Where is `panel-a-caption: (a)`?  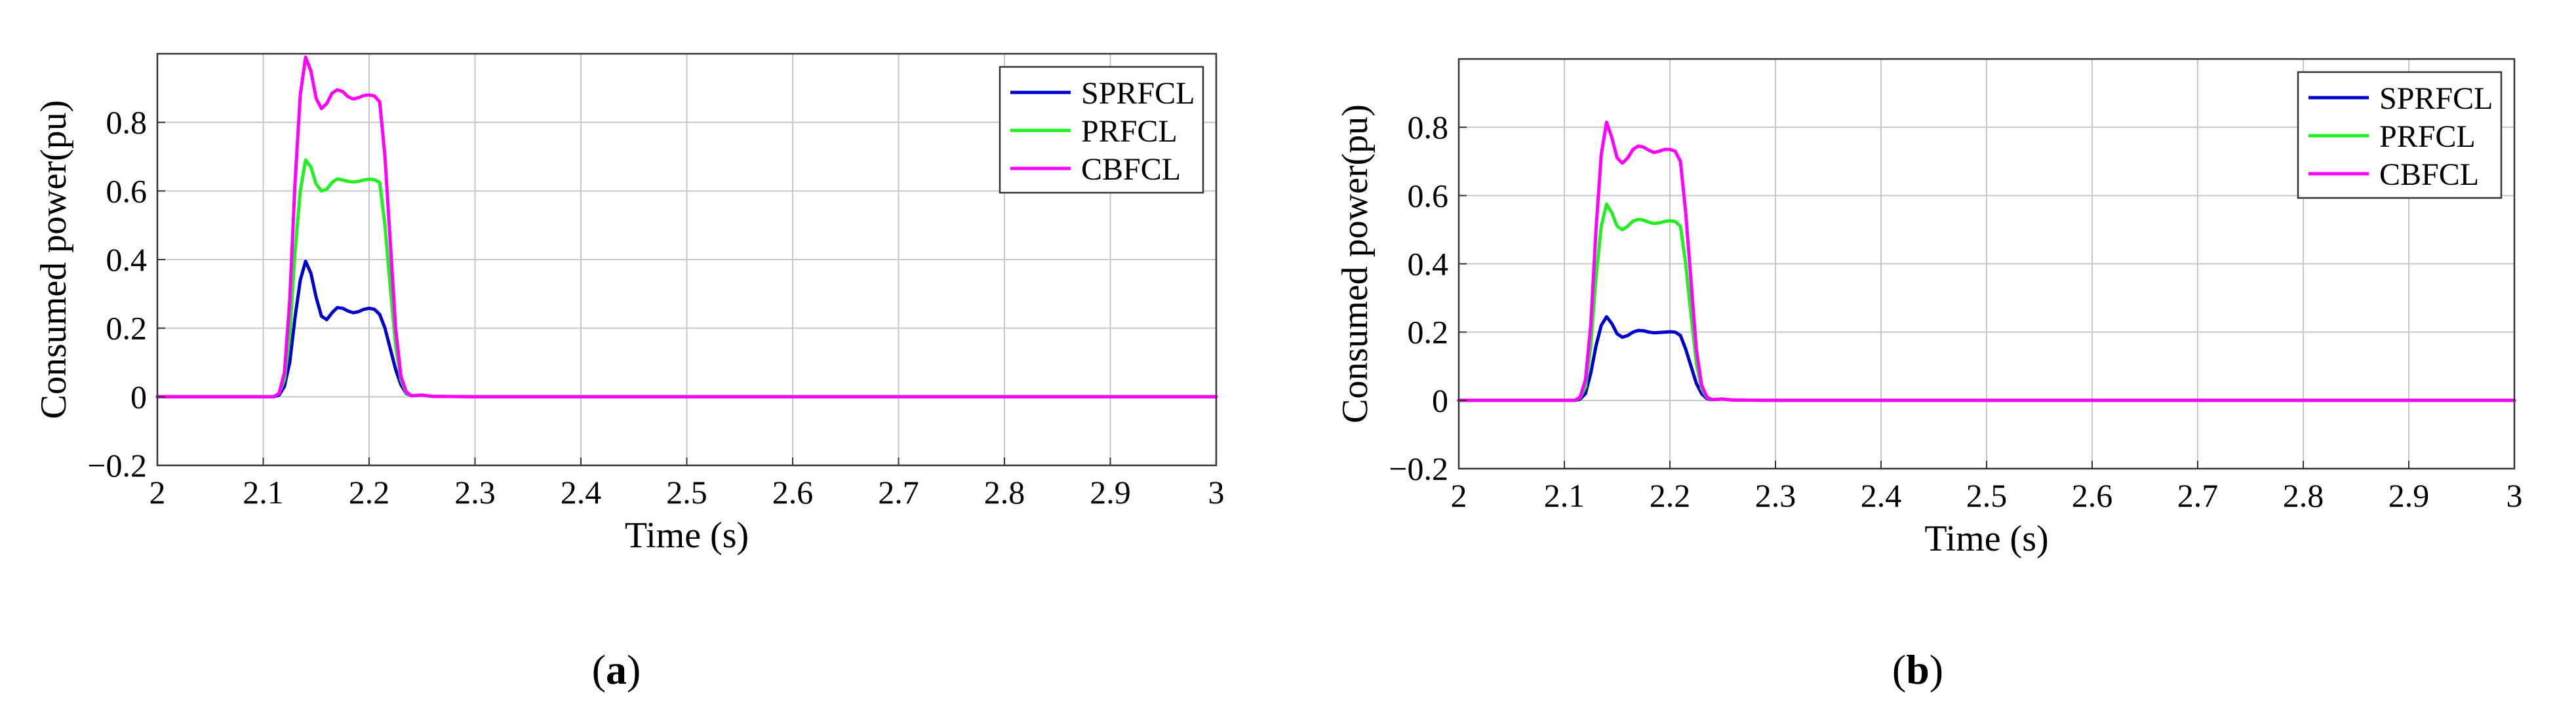
panel-a-caption: (a) is located at coordinates (616, 669).